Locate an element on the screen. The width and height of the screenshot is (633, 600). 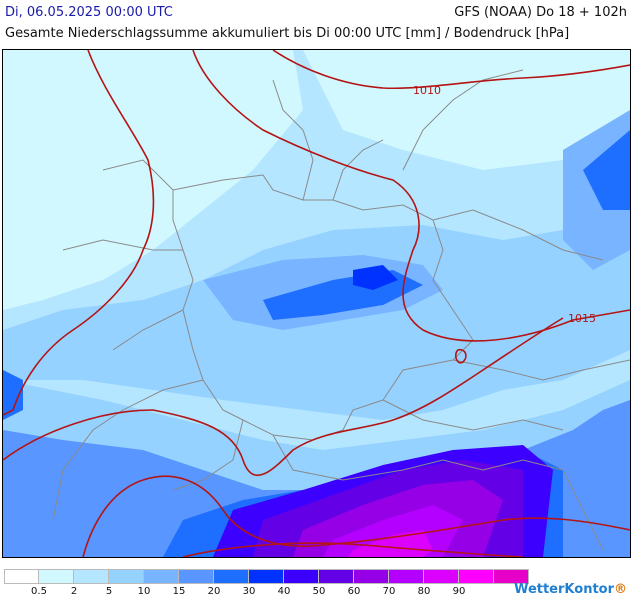
legend-tick: 60 is located at coordinates (354, 591).